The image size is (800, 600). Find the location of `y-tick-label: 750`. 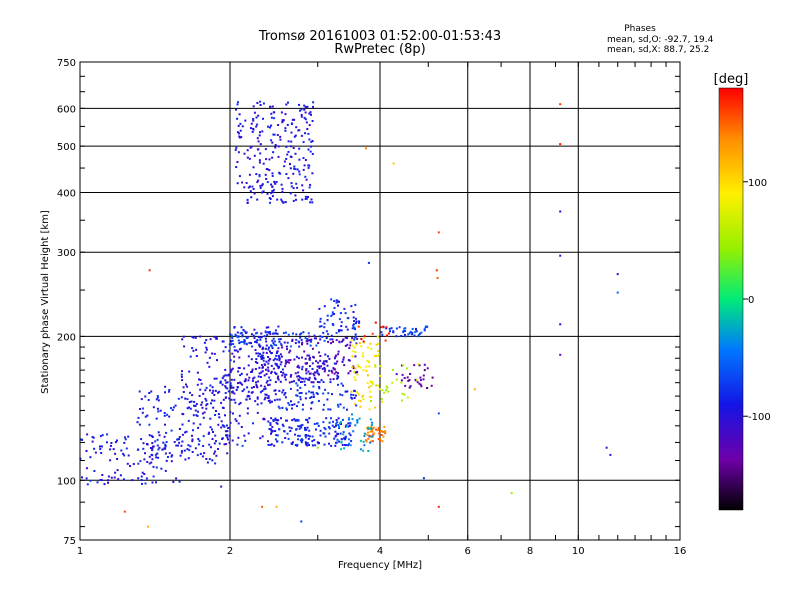

y-tick-label: 750 is located at coordinates (66, 63).